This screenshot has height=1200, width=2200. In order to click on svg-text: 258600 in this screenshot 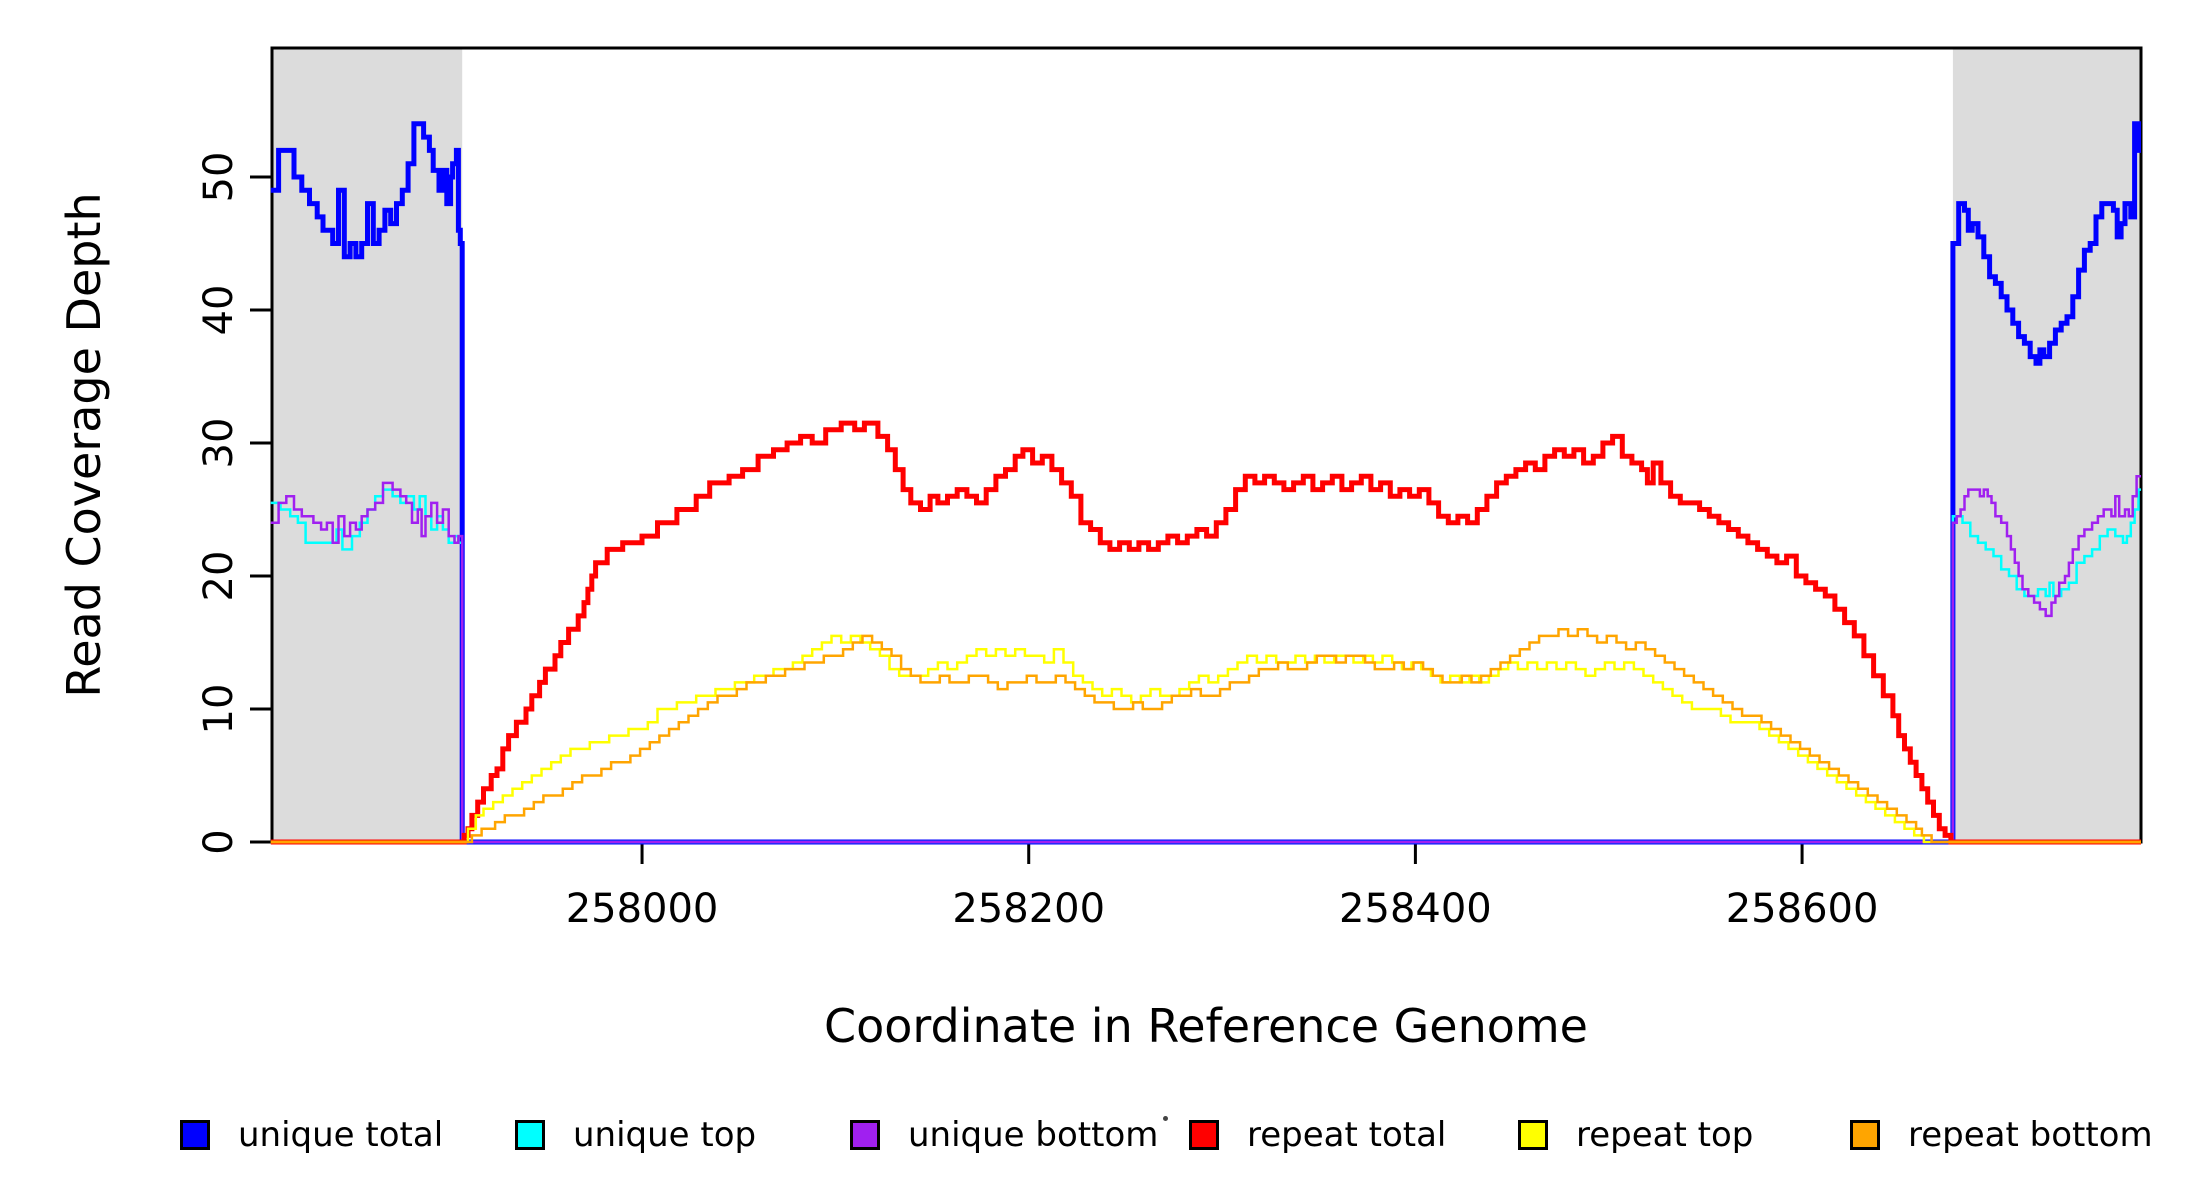, I will do `click(1802, 909)`.